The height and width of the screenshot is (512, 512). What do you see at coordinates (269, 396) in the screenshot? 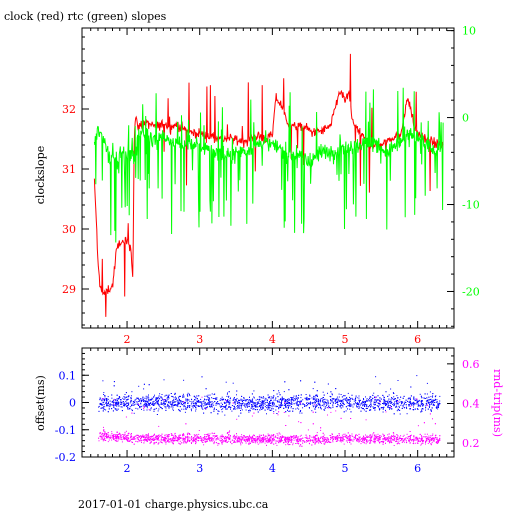
I see `series-offset-points` at bounding box center [269, 396].